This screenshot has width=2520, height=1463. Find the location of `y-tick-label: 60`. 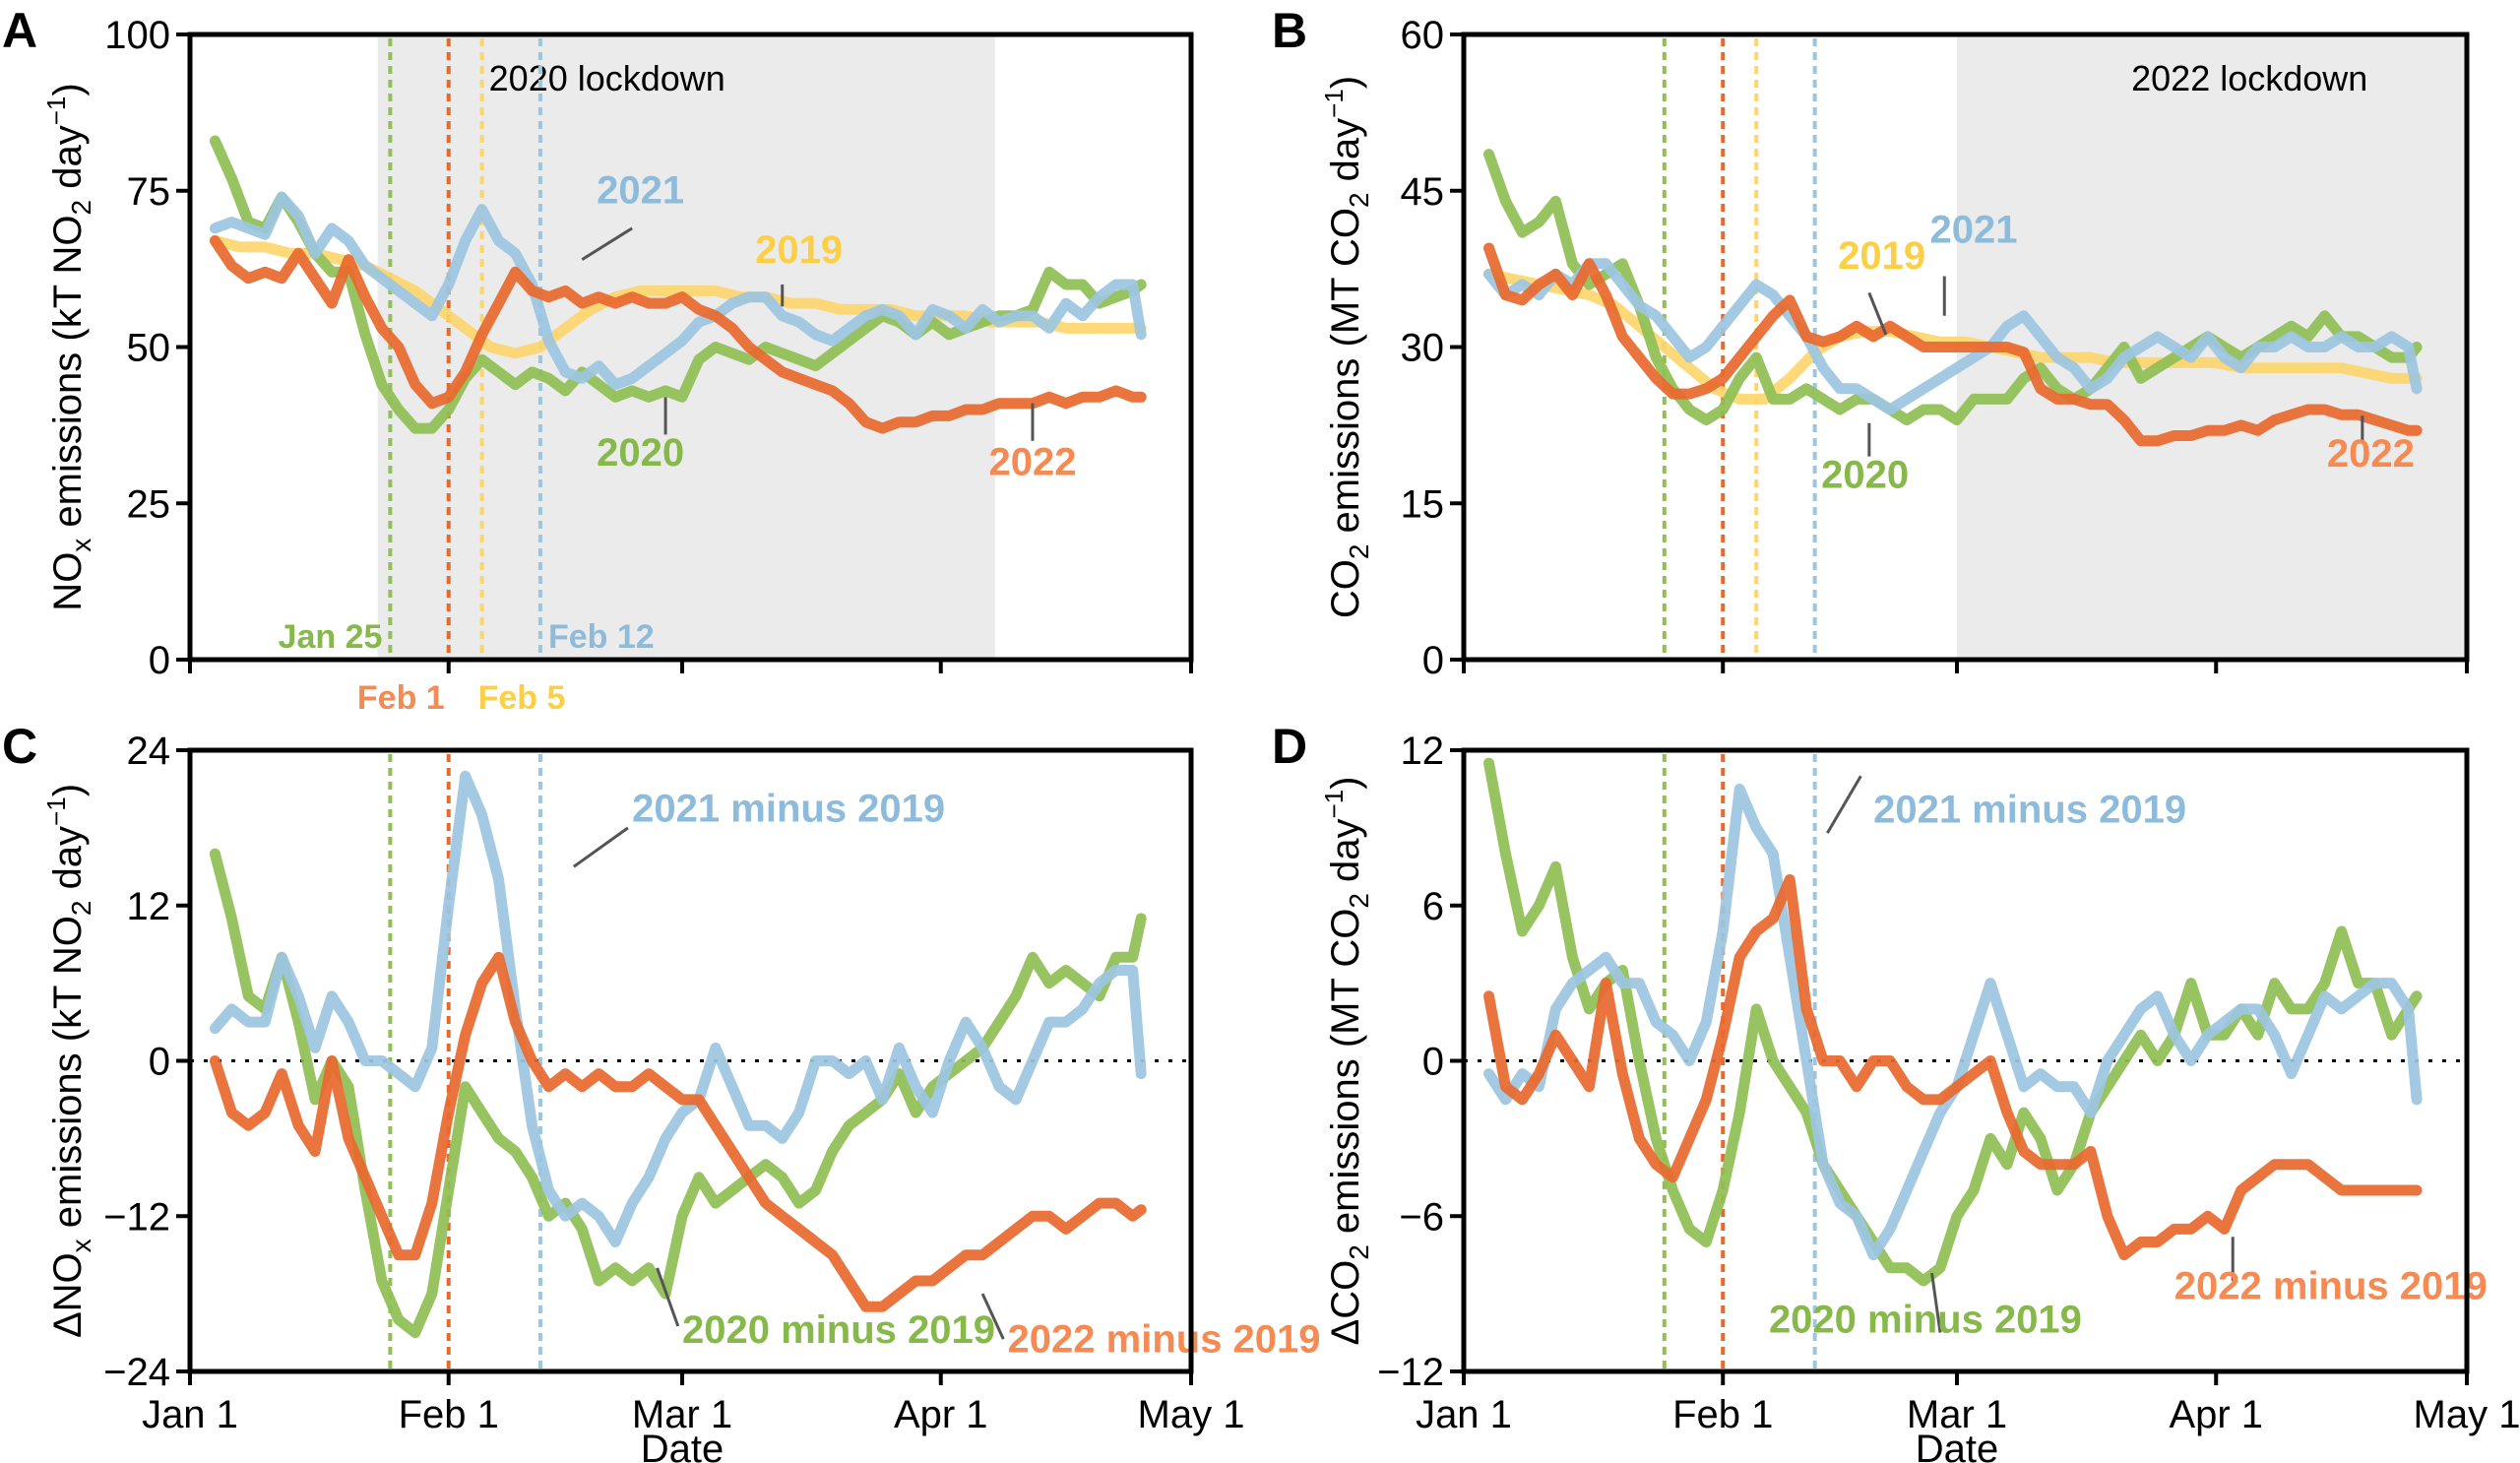

y-tick-label: 60 is located at coordinates (1423, 35).